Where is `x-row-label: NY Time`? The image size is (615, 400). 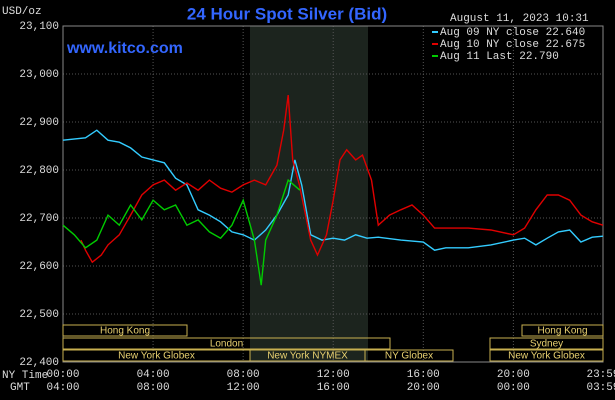 x-row-label: NY Time is located at coordinates (25, 376).